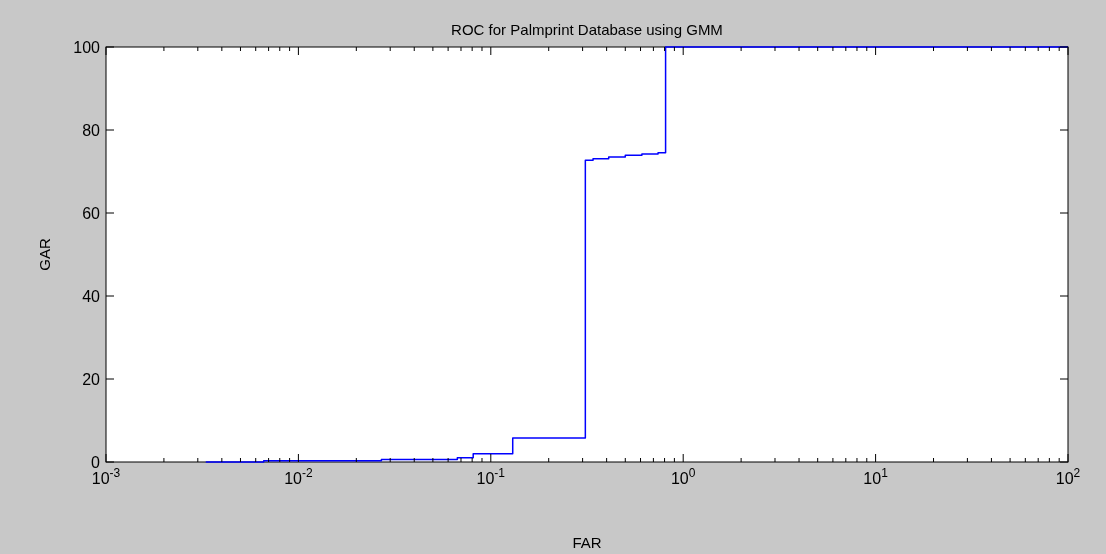 This screenshot has height=554, width=1106. What do you see at coordinates (91, 213) in the screenshot?
I see `y-tick-label: 60` at bounding box center [91, 213].